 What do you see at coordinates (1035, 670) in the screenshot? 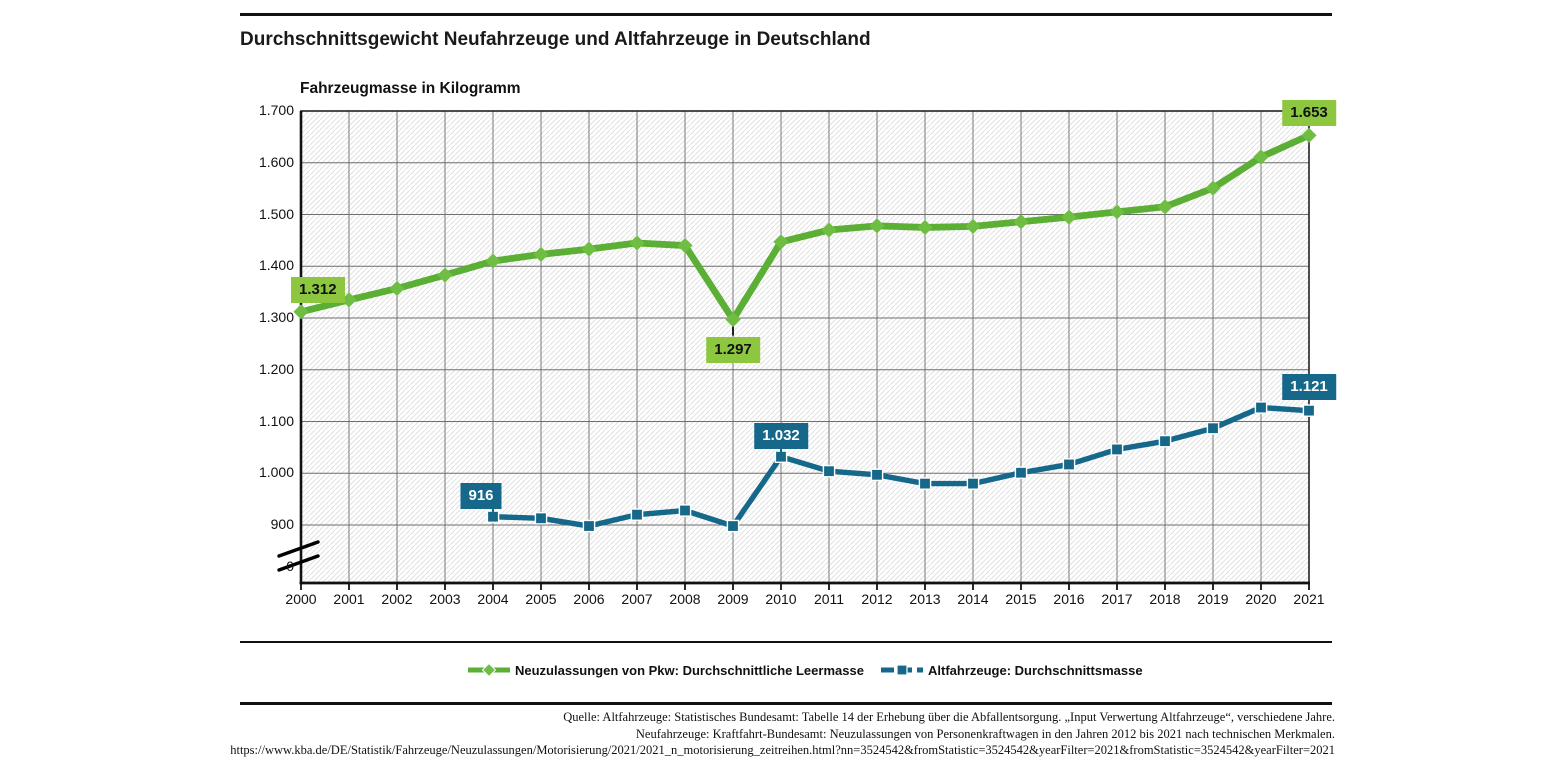
I see `legend-label-altfahrzeuge: Altfahrzeuge: Durchschnittsmasse` at bounding box center [1035, 670].